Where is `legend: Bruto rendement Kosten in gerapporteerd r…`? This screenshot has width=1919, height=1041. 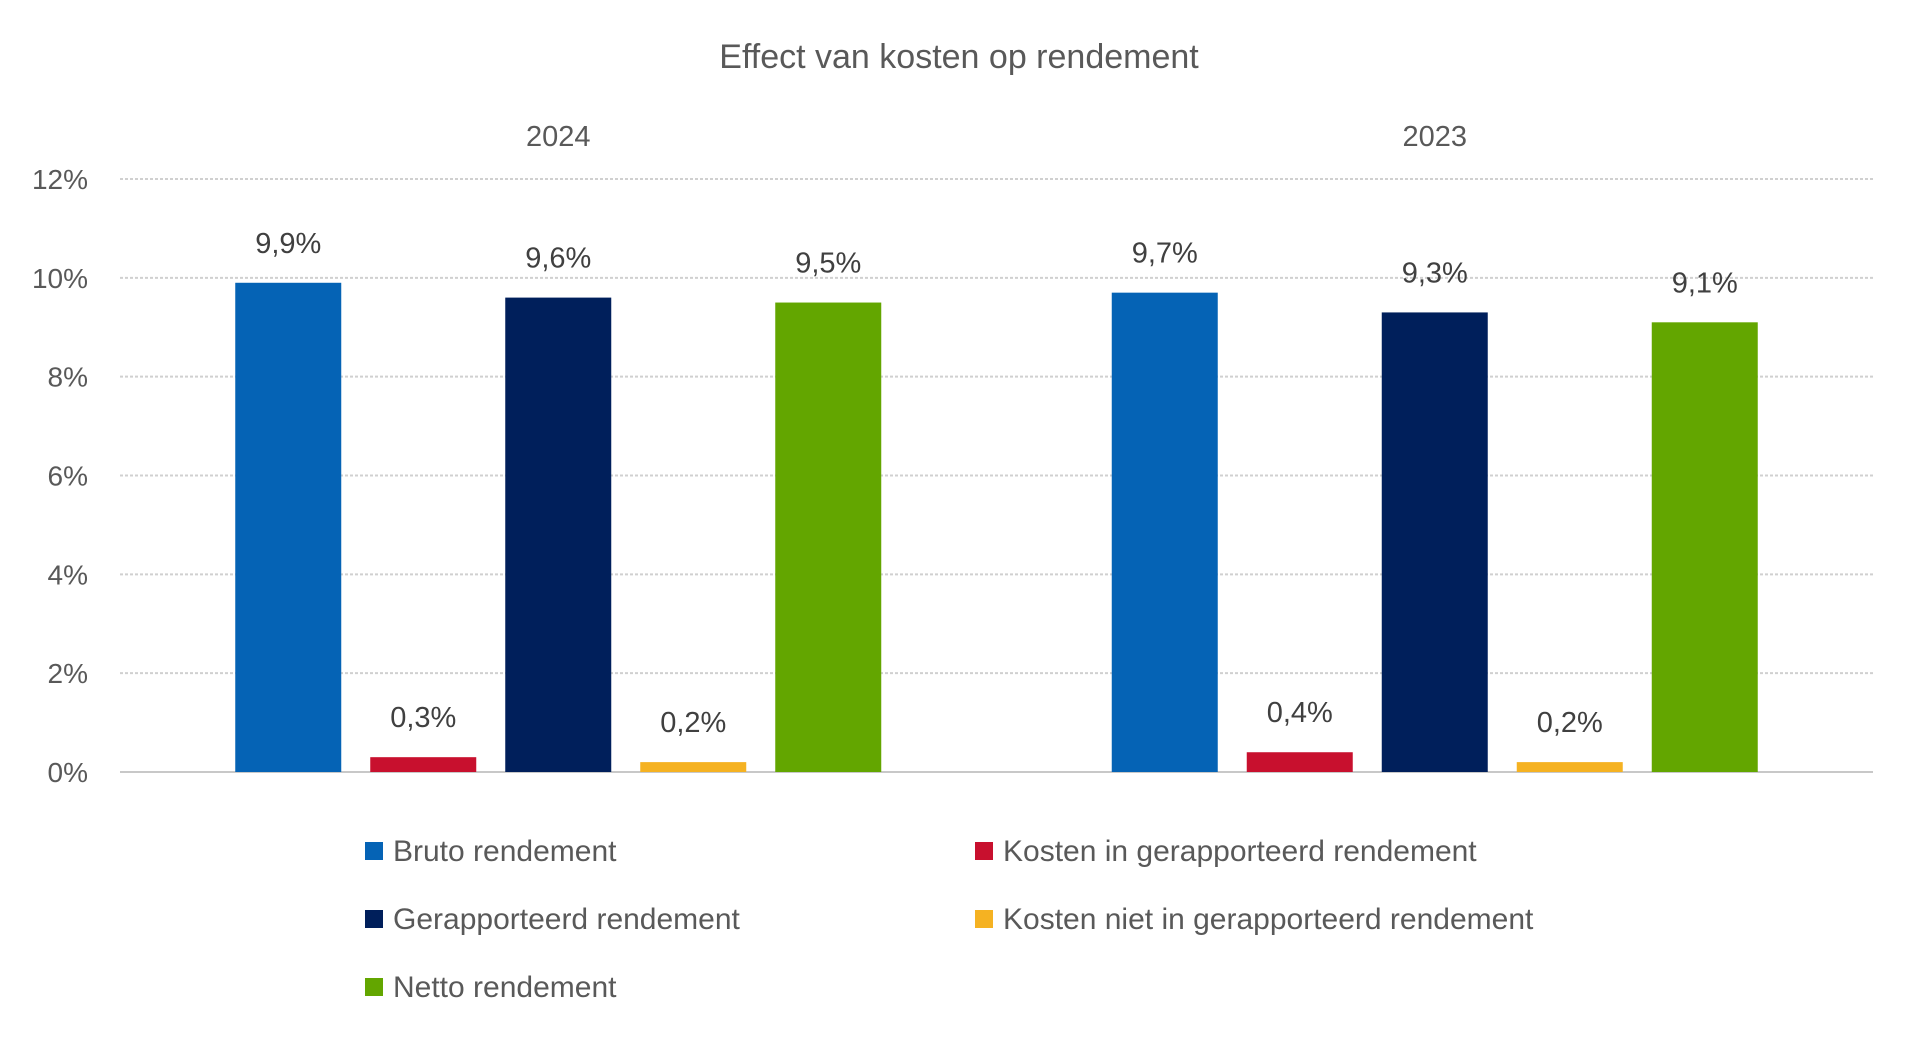
legend: Bruto rendement Kosten in gerapporteerd r… is located at coordinates (949, 919).